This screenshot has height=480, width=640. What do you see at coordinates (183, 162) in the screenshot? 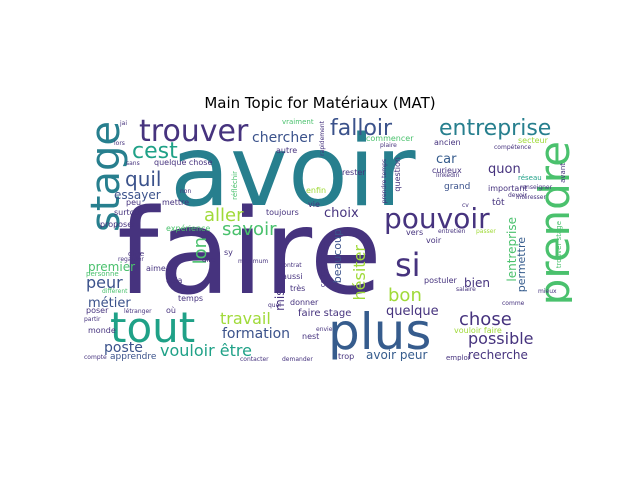
I see `word-quelque-chose: quelque chose` at bounding box center [183, 162].